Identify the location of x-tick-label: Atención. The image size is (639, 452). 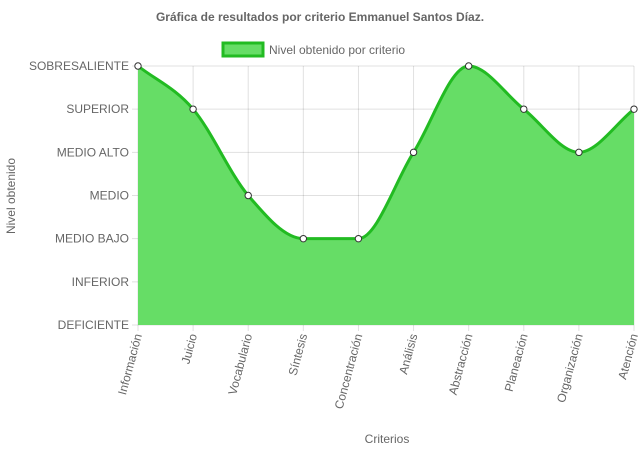
(627, 356).